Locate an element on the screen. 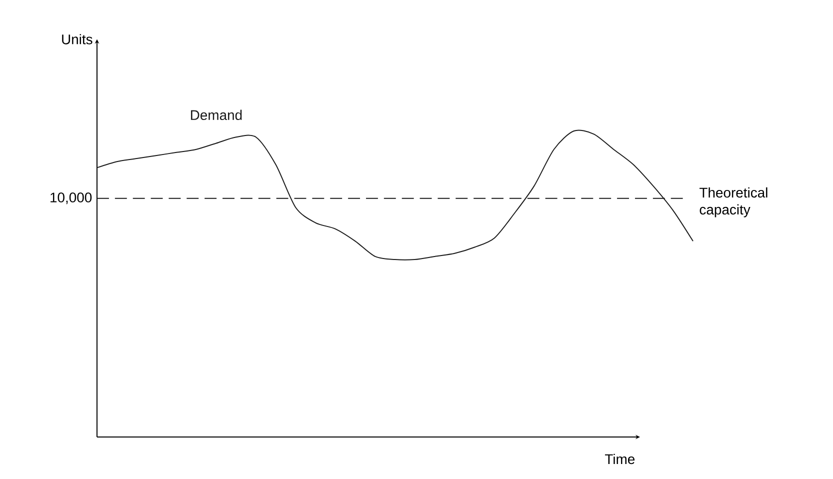 The width and height of the screenshot is (833, 479). text: Units is located at coordinates (77, 39).